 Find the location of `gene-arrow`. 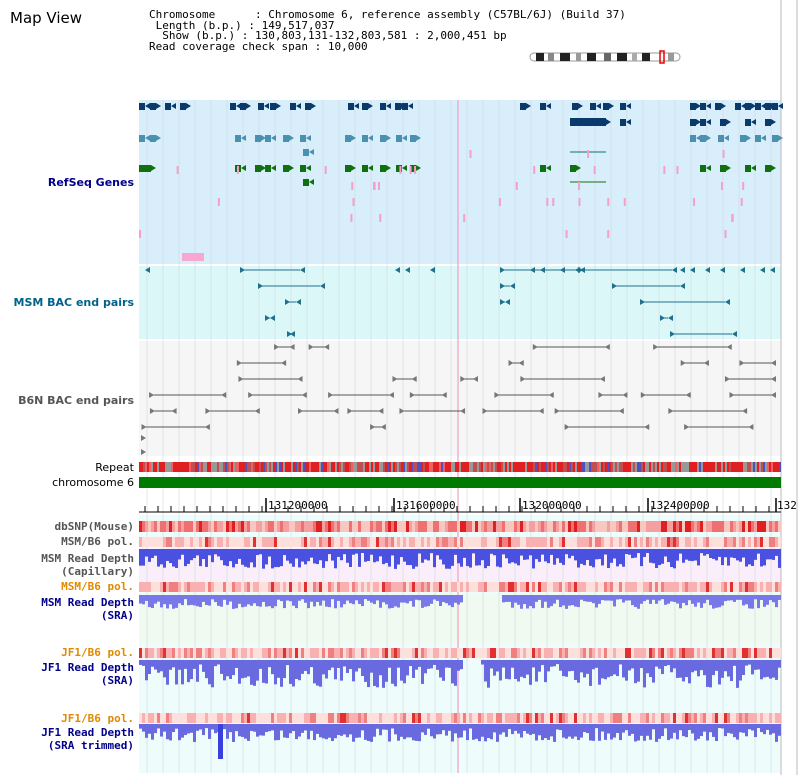

gene-arrow is located at coordinates (273, 168).